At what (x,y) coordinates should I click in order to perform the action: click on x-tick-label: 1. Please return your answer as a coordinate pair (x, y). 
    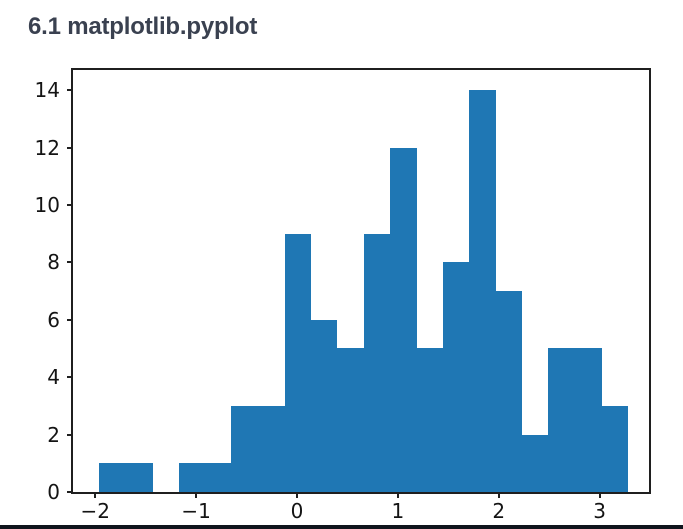
    Looking at the image, I should click on (398, 511).